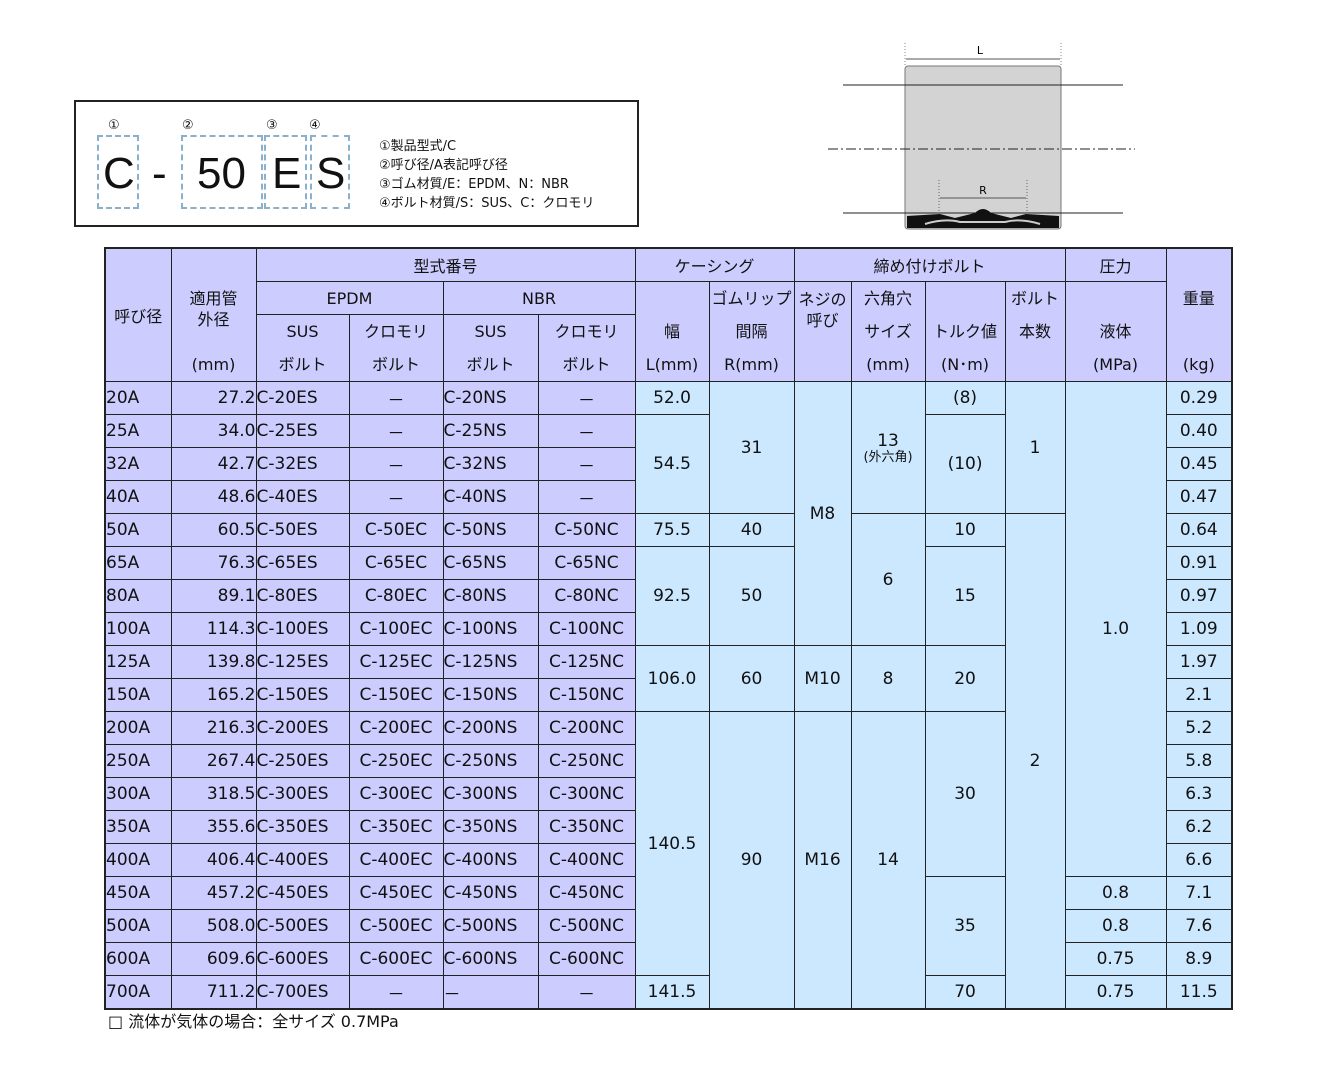 This screenshot has height=1075, width=1321. I want to click on cell-value: 140.5, so click(672, 843).